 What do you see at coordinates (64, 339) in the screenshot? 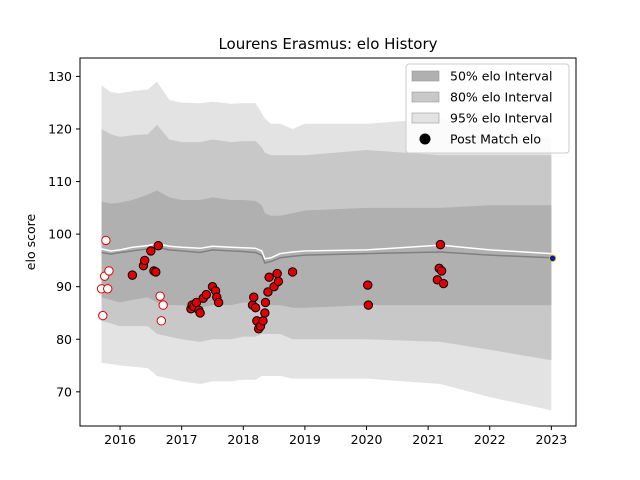
I see `y-tick-label: 80` at bounding box center [64, 339].